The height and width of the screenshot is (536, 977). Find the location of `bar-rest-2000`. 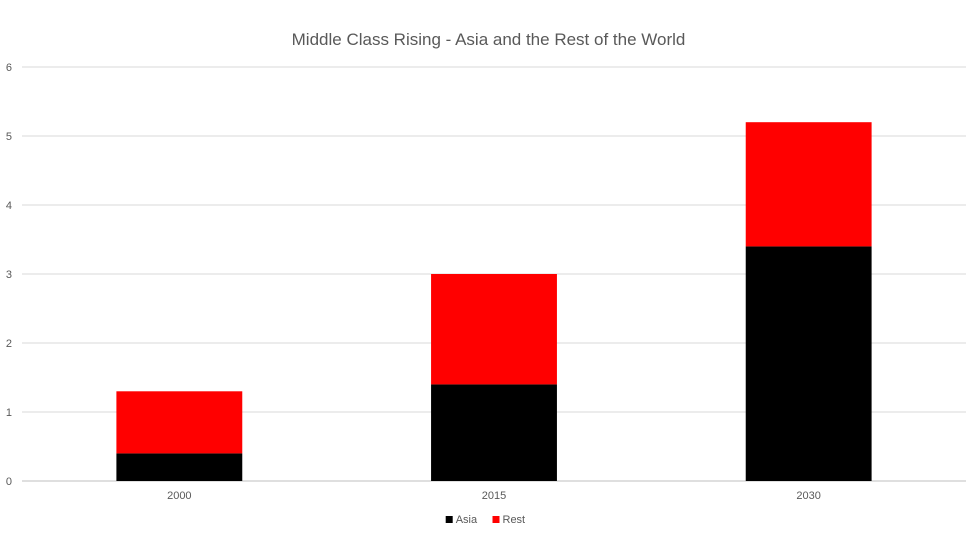

bar-rest-2000 is located at coordinates (179, 422).